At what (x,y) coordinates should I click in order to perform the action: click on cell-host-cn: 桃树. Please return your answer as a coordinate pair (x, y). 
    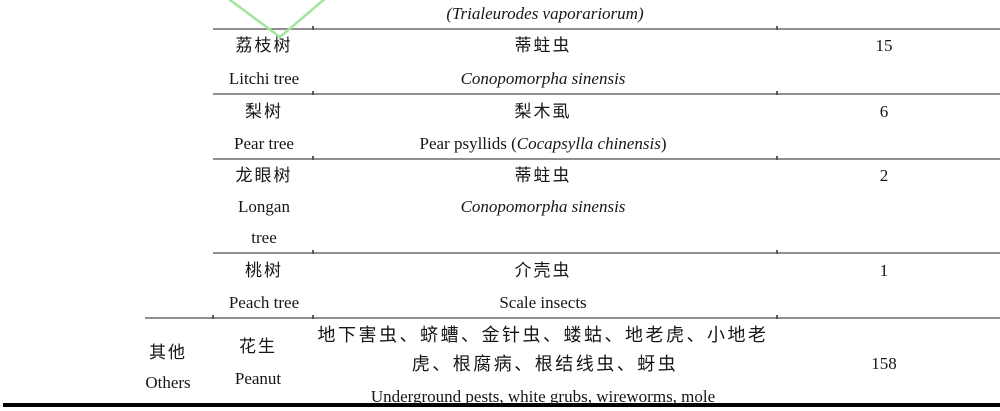
    Looking at the image, I should click on (264, 270).